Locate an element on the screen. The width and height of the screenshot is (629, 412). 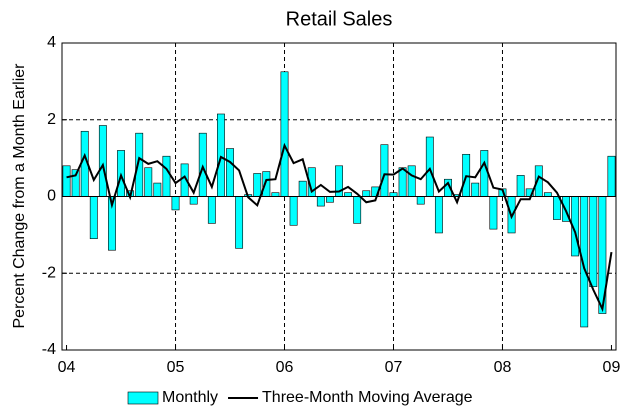
x-tick-label: 05 is located at coordinates (176, 367).